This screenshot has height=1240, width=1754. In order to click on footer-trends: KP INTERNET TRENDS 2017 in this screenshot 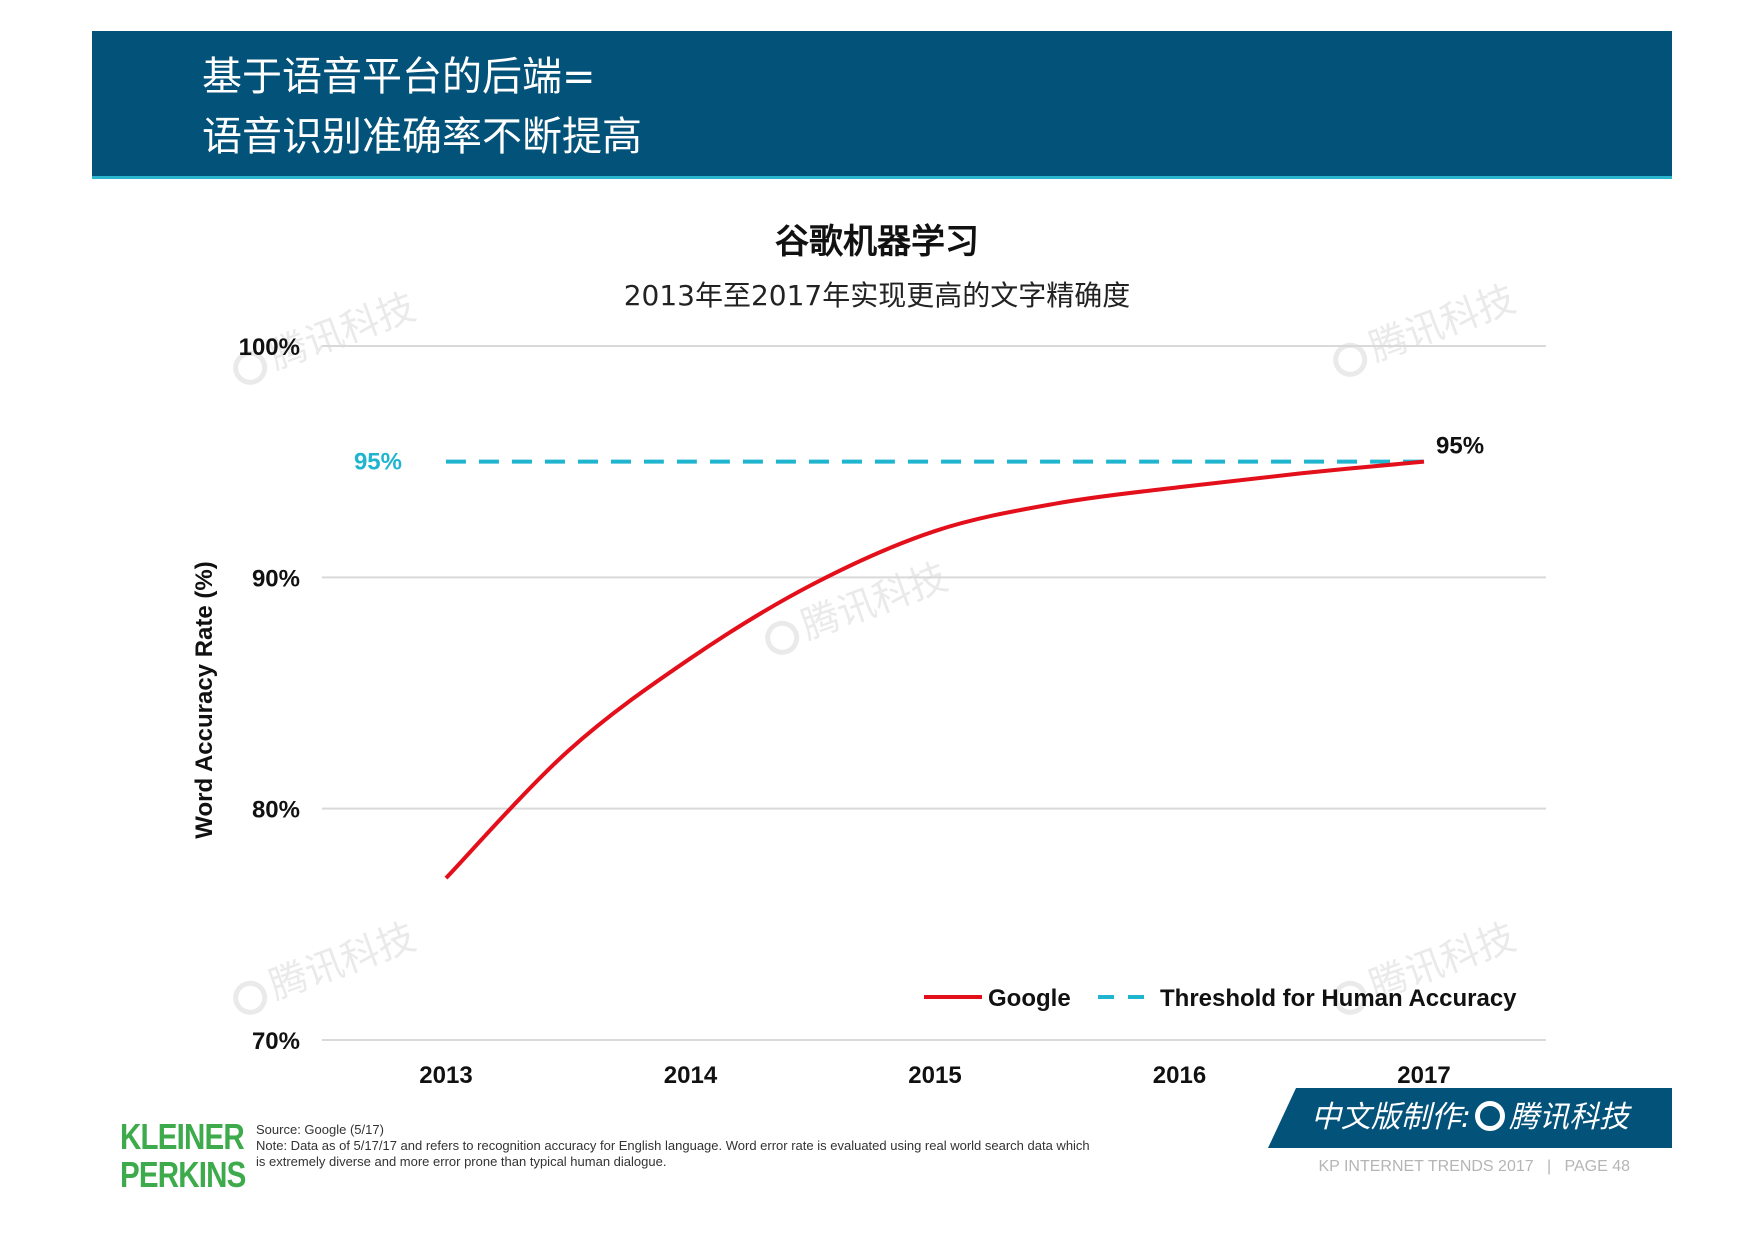, I will do `click(1426, 1166)`.